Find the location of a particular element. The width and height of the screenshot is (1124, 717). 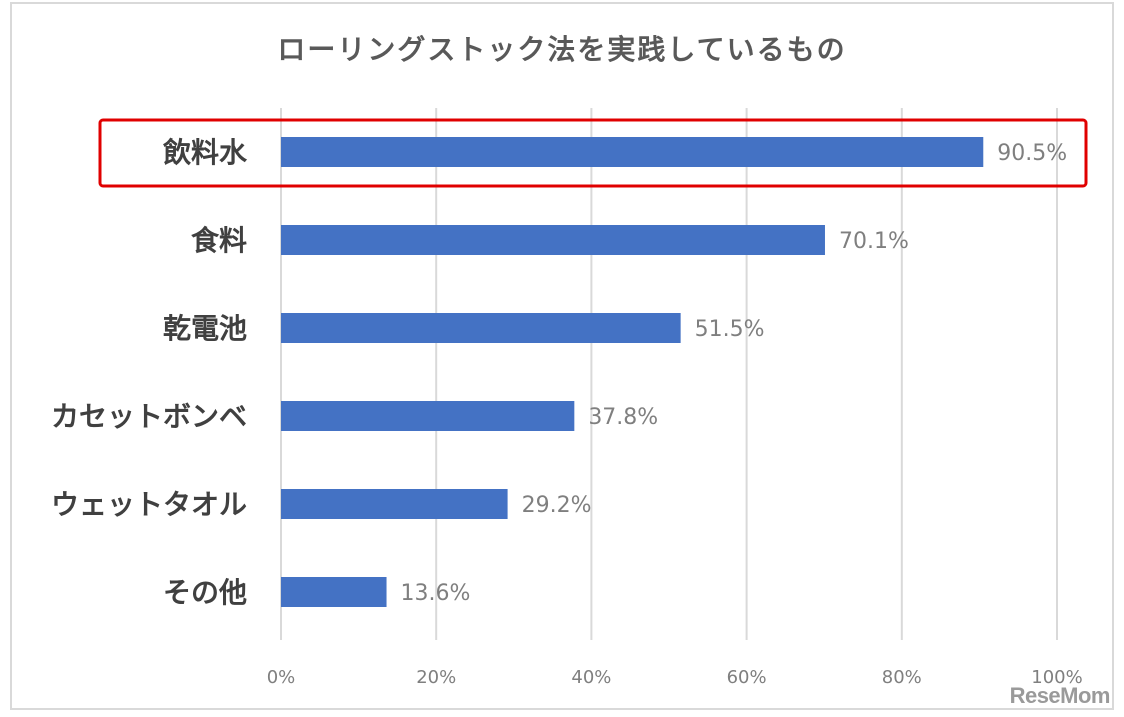

highlight-box is located at coordinates (593, 153).